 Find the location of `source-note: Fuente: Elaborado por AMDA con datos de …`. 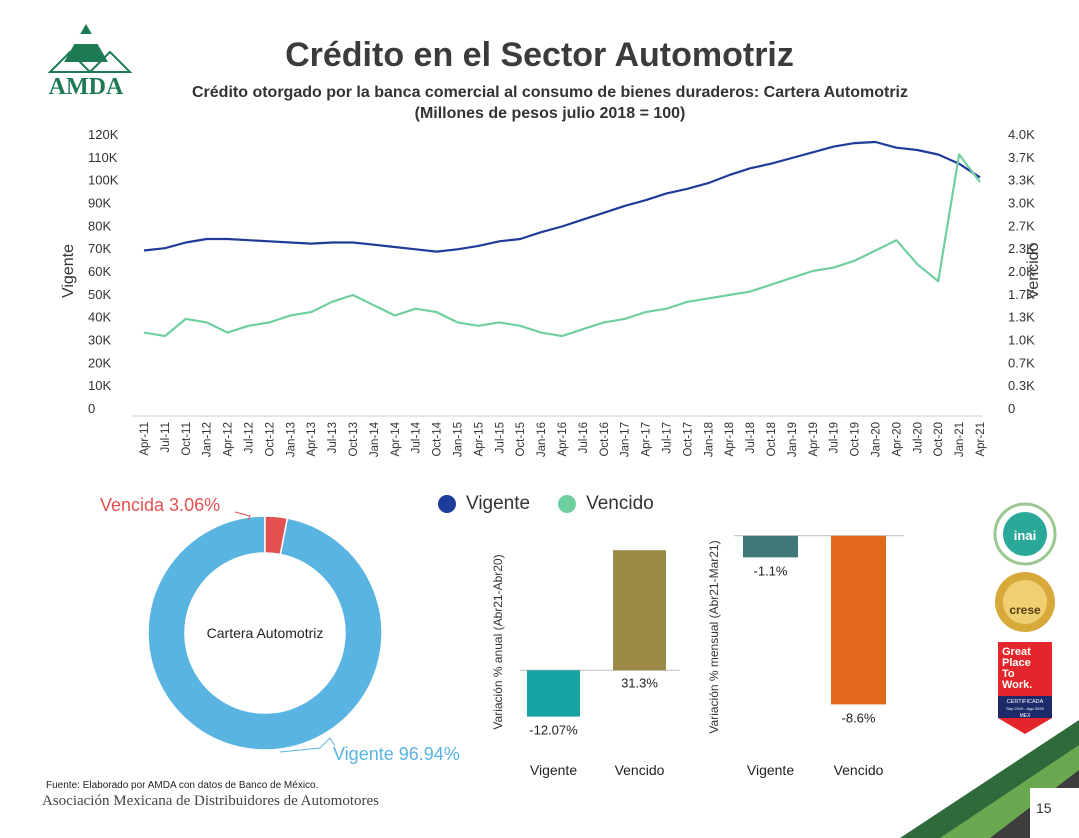

source-note: Fuente: Elaborado por AMDA con datos de … is located at coordinates (182, 785).